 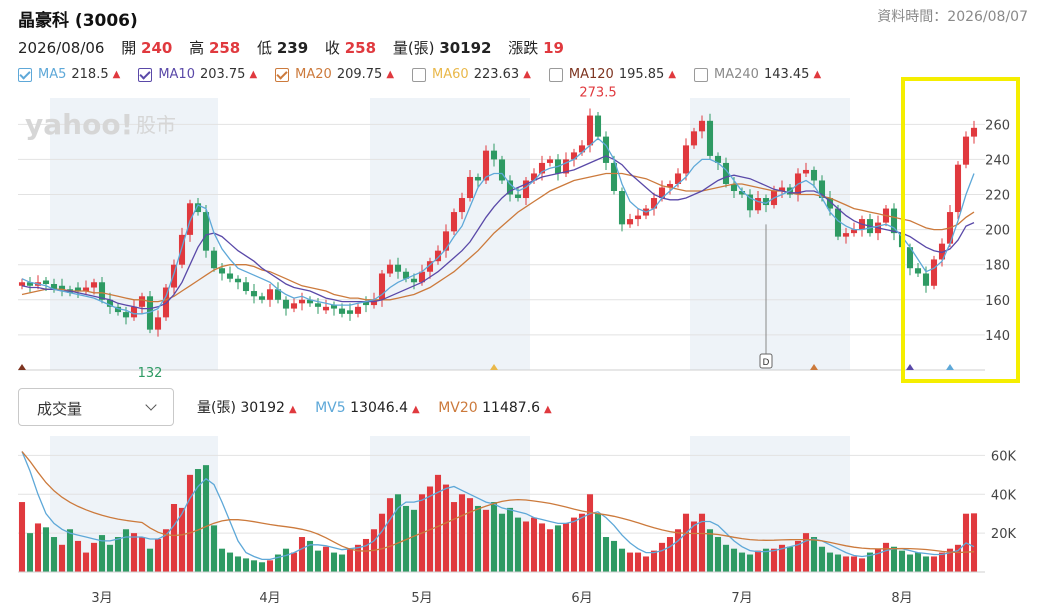 What do you see at coordinates (612, 74) in the screenshot?
I see `ma-toggle-ma120: MA120 195.85 ▲` at bounding box center [612, 74].